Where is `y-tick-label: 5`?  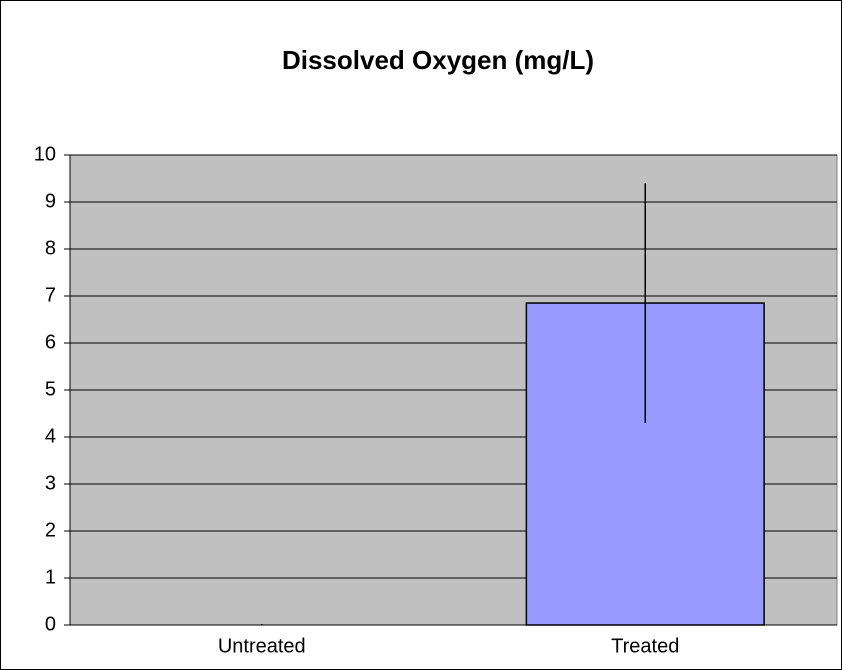
y-tick-label: 5 is located at coordinates (50, 389).